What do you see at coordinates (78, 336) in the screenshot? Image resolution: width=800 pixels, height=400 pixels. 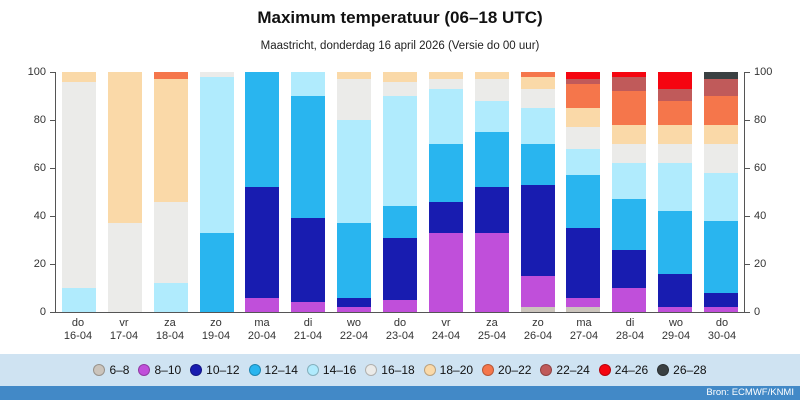 I see `x-tick-date: 16-04` at bounding box center [78, 336].